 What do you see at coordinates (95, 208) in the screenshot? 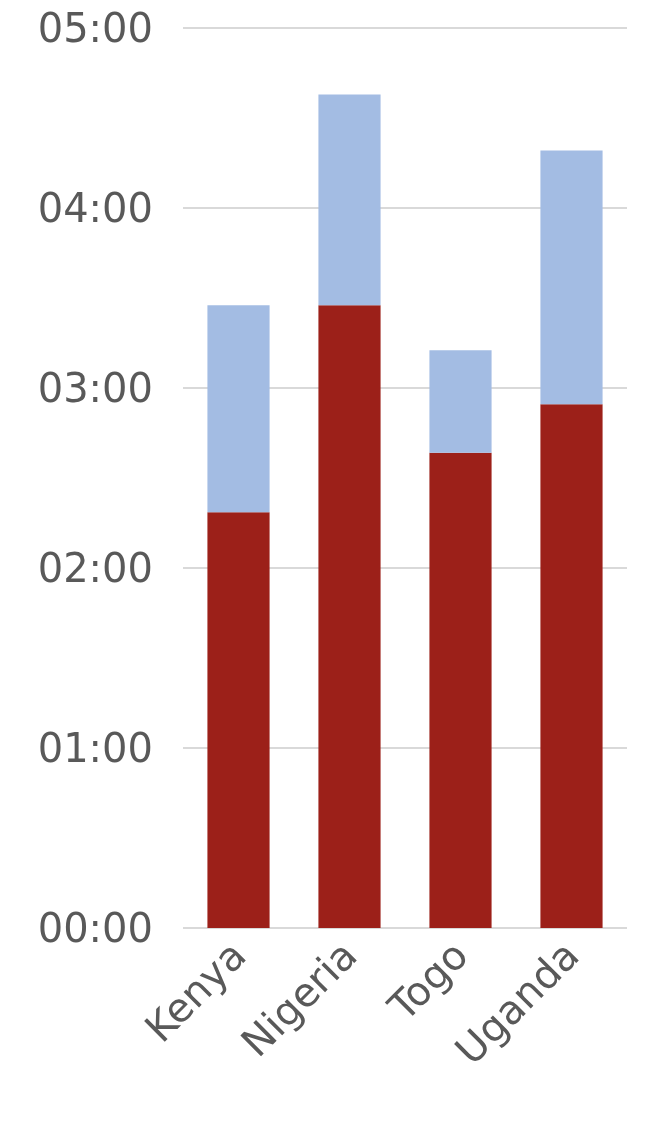
I see `y-tick-label: 04:00` at bounding box center [95, 208].